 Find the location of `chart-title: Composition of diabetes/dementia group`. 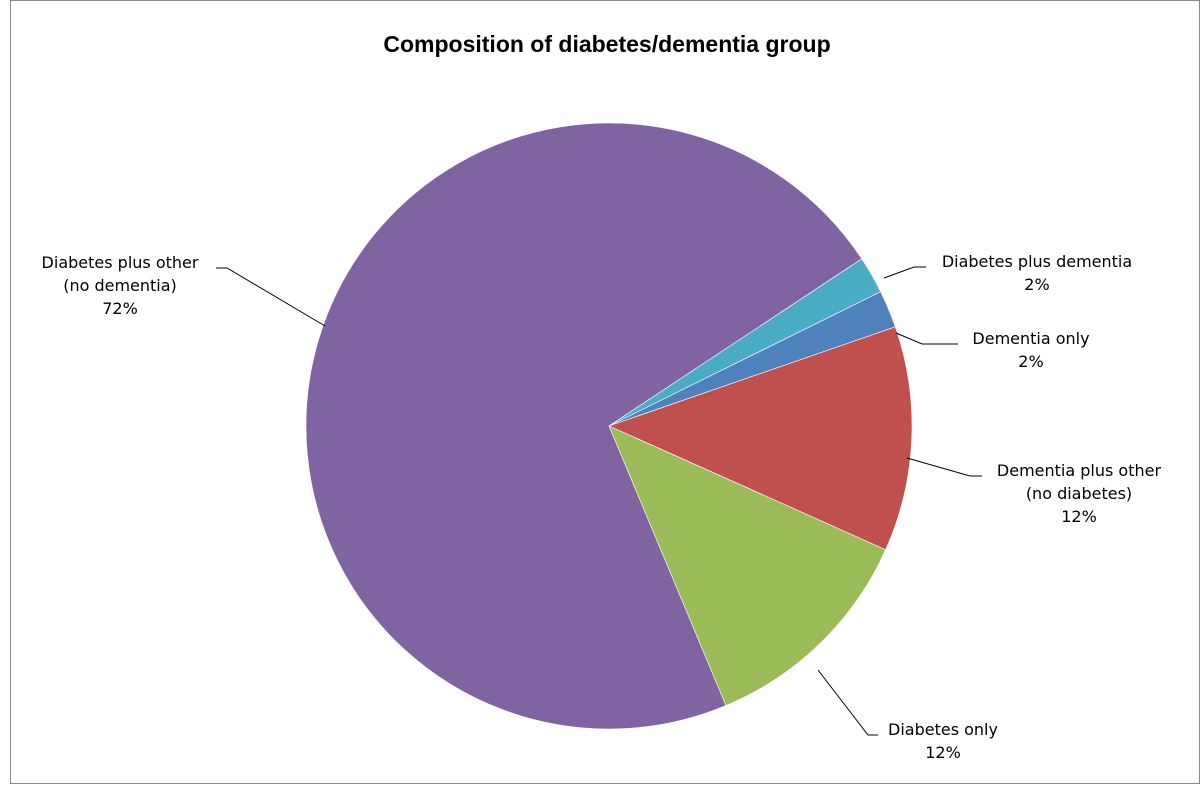

chart-title: Composition of diabetes/dementia group is located at coordinates (606, 44).